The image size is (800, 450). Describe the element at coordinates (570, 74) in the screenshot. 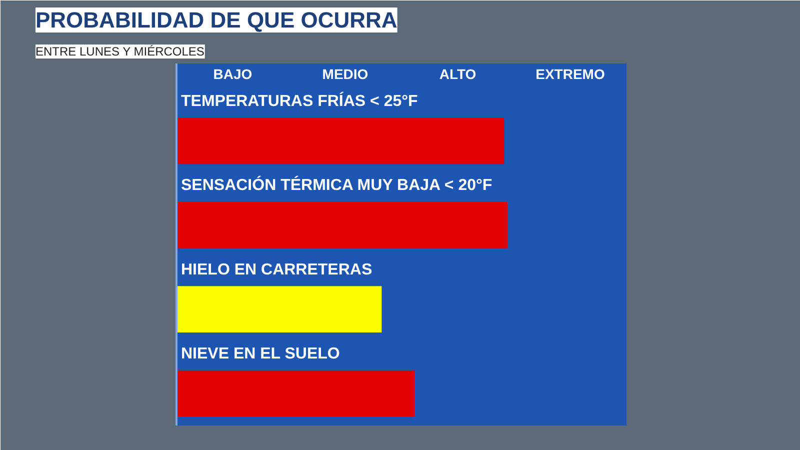

I see `text: EXTREMO` at that location.